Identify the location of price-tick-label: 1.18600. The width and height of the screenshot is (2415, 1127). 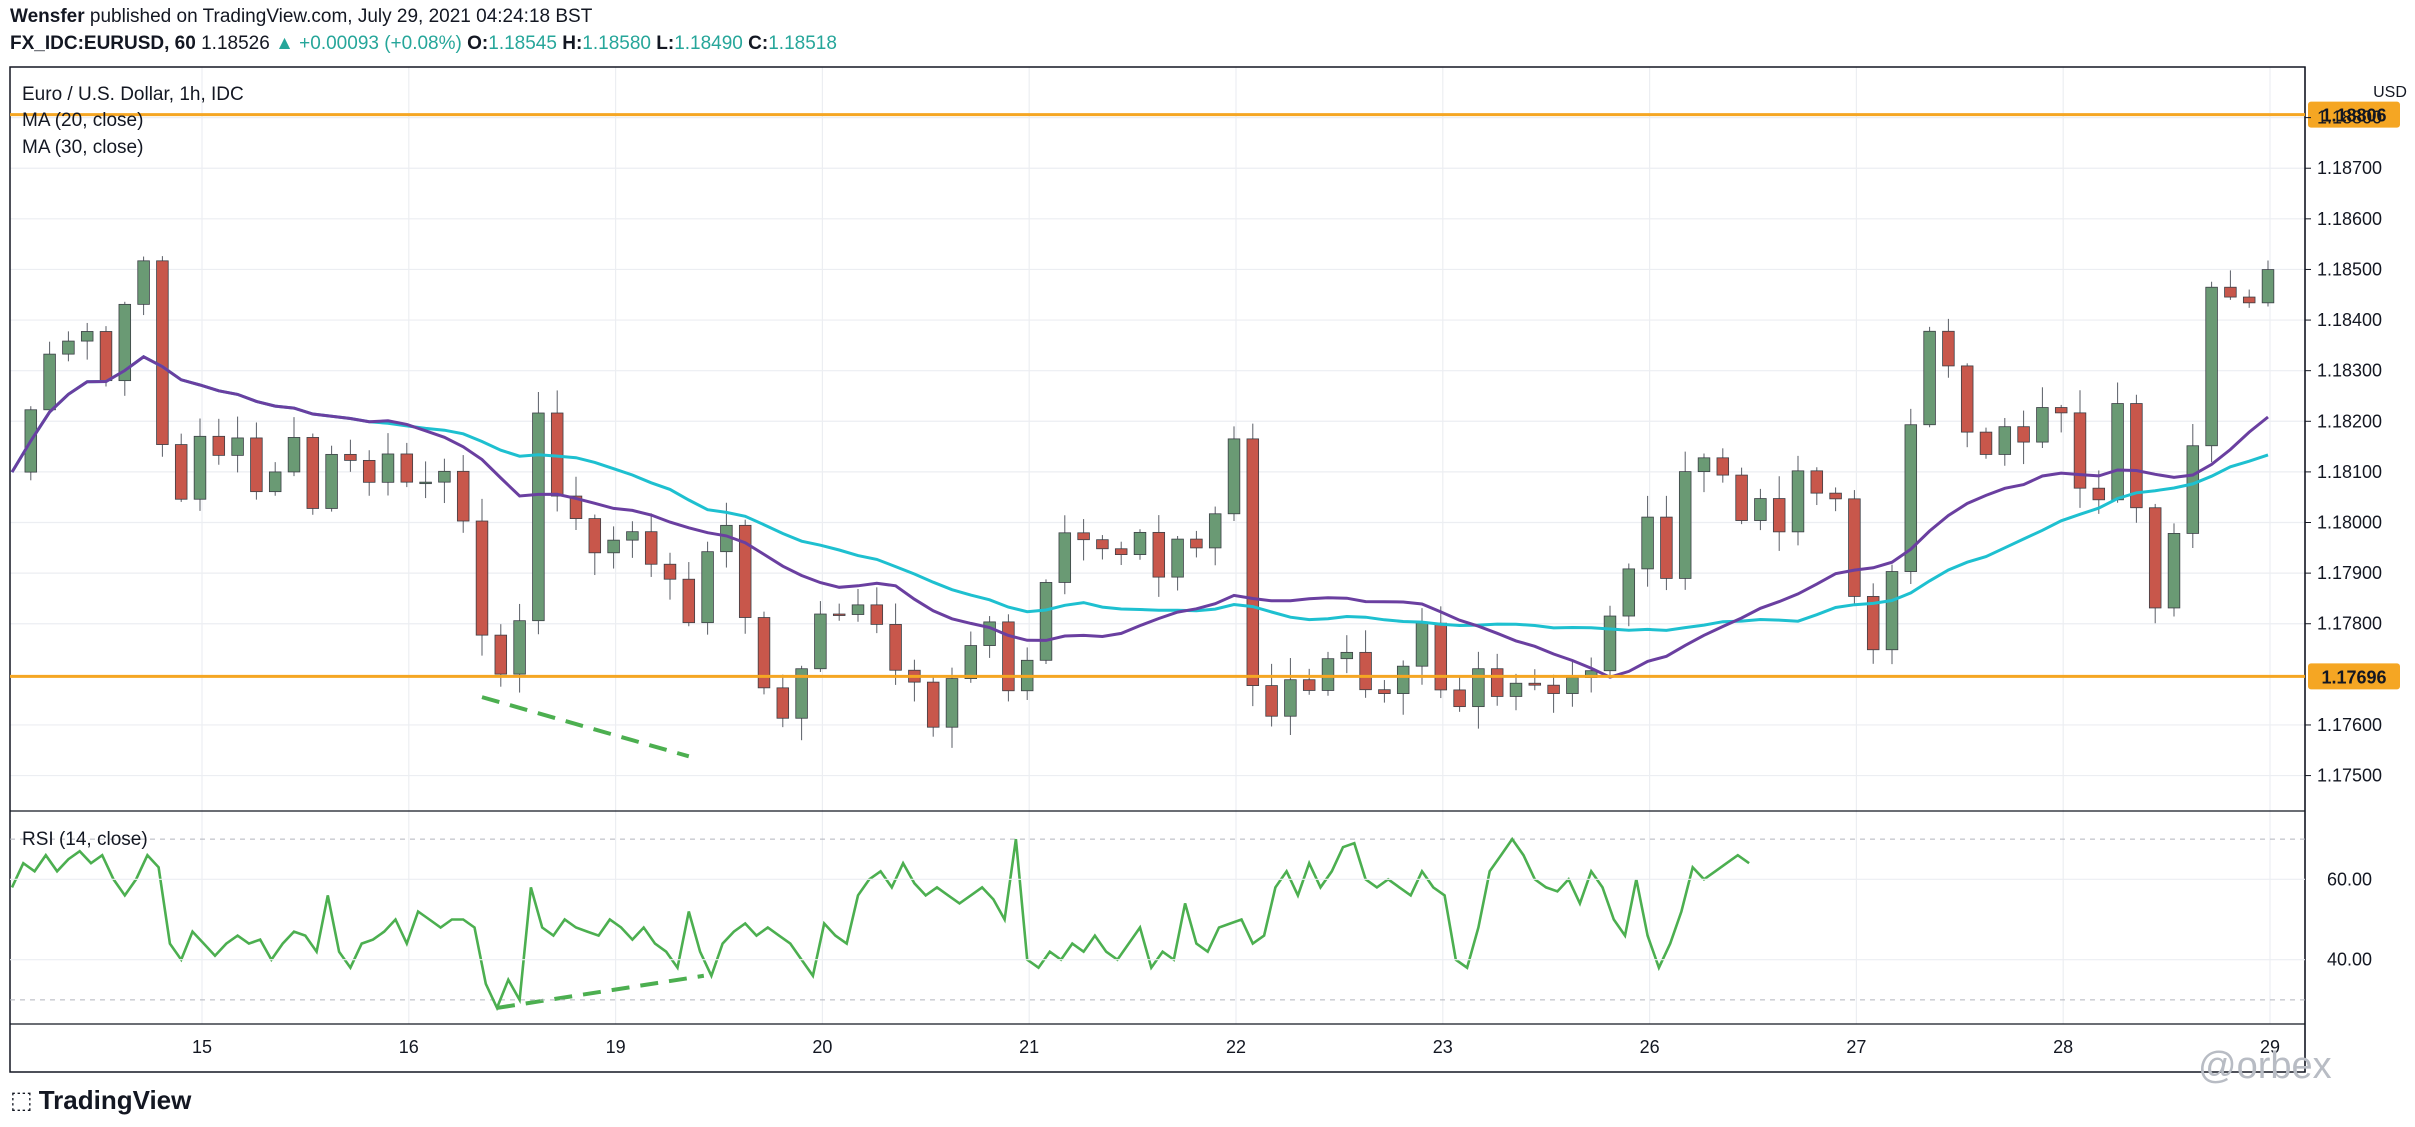
(2349, 219).